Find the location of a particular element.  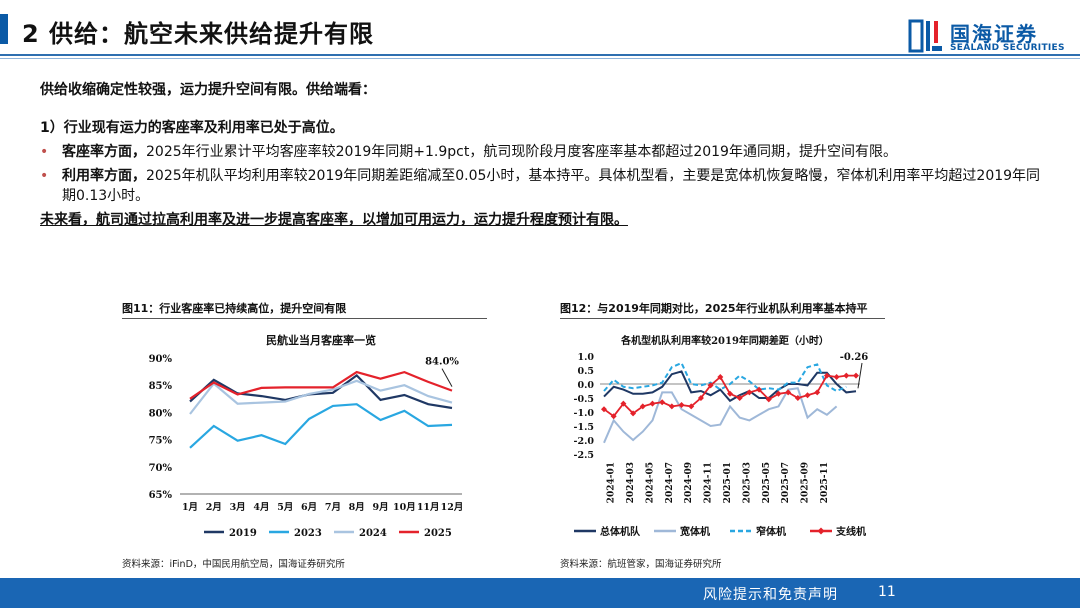

legend-label-2025: 2025 is located at coordinates (438, 533).